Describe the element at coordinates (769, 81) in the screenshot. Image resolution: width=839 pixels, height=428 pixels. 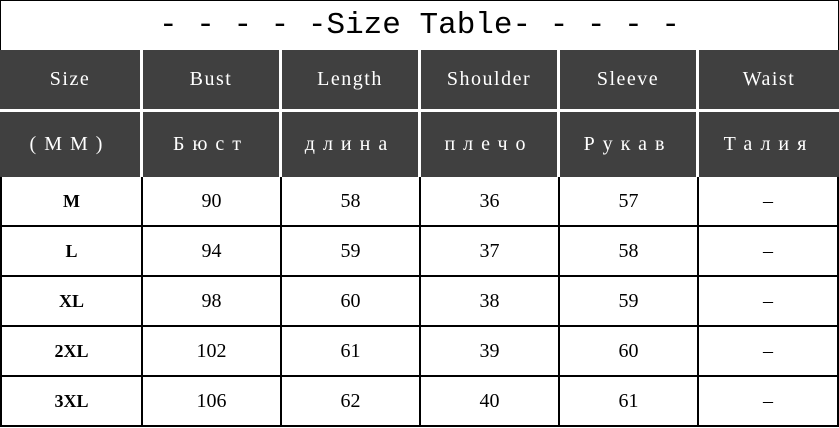
I see `column-header: Waist` at that location.